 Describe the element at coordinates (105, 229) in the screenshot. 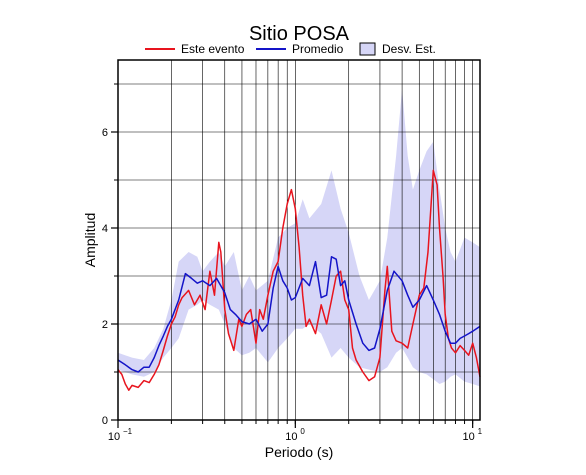

I see `y-tick-label: 4` at that location.